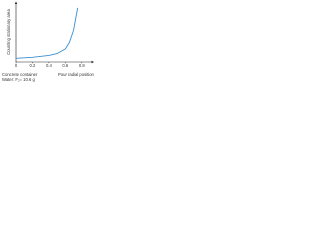 The width and height of the screenshot is (320, 240). What do you see at coordinates (65, 65) in the screenshot?
I see `x-tick-label: 0.6` at bounding box center [65, 65].